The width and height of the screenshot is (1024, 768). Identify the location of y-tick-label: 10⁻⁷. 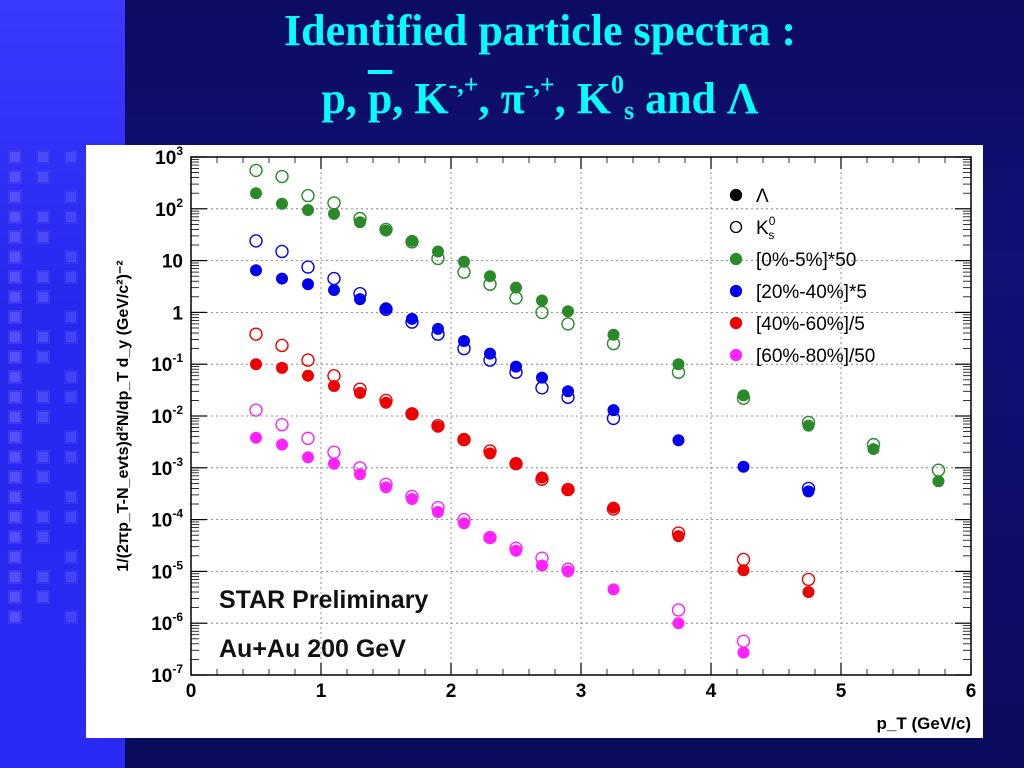
(167, 674).